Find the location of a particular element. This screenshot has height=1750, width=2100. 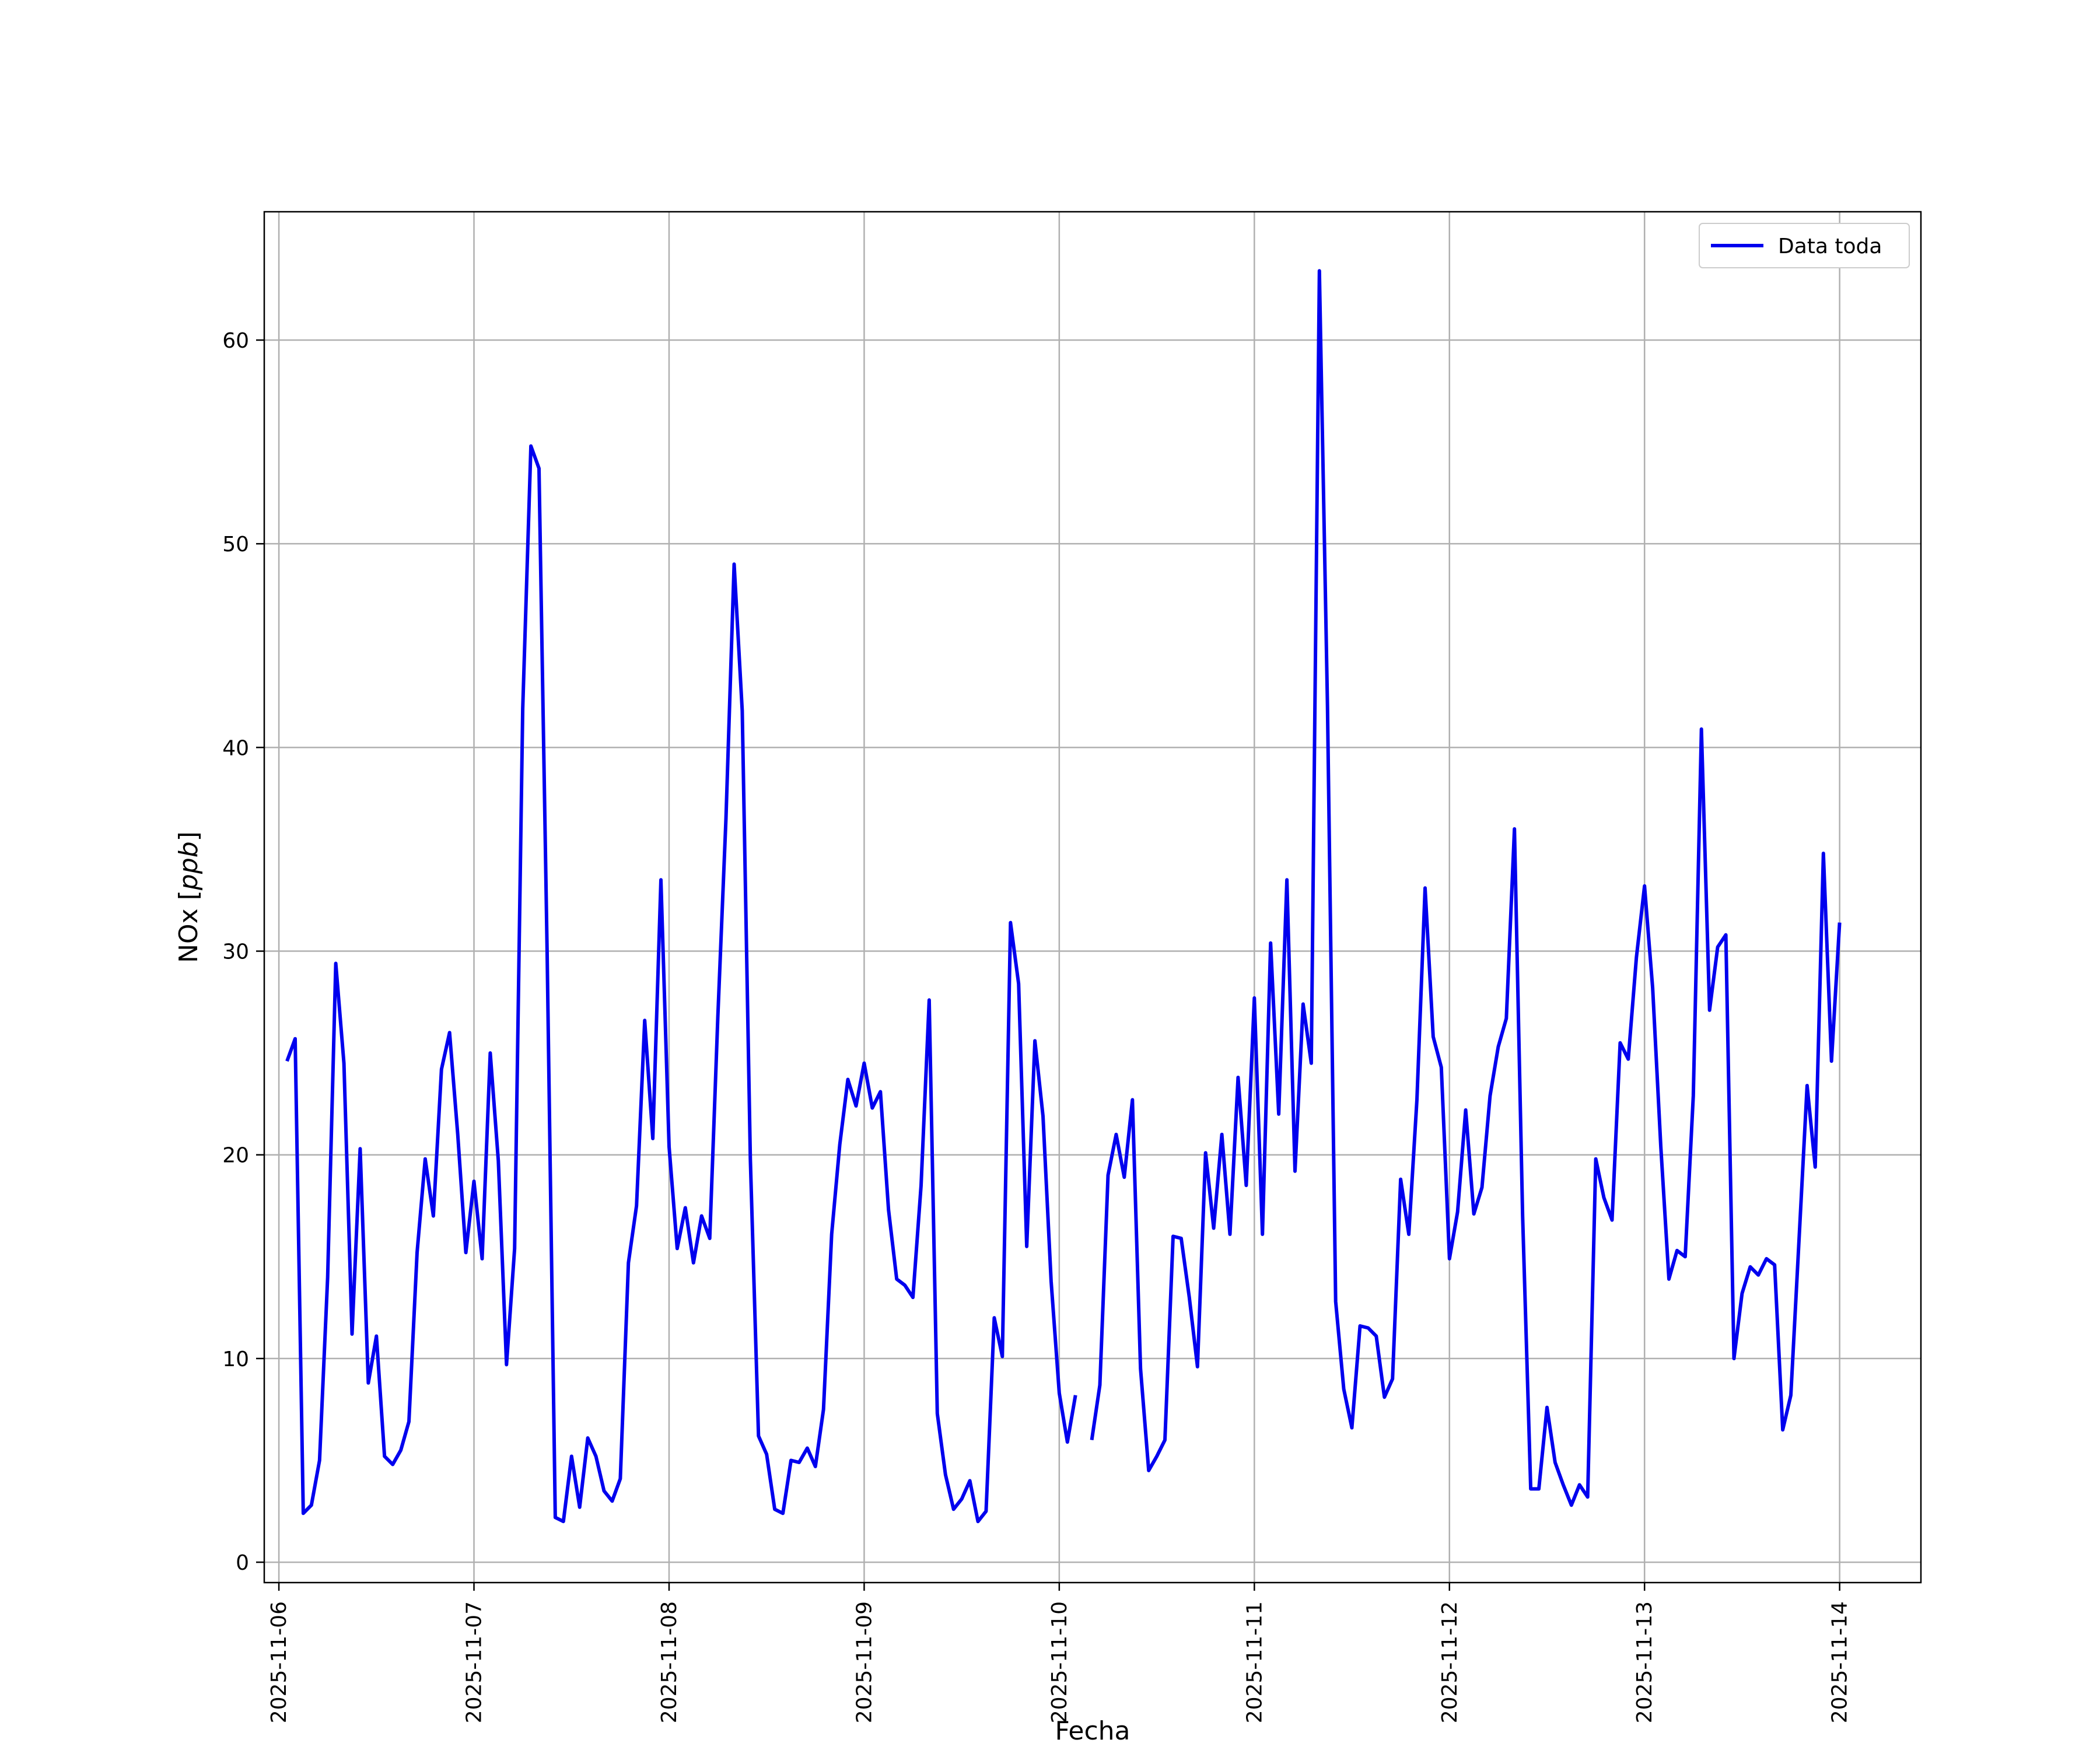

y-tick-label: 50 is located at coordinates (235, 544).